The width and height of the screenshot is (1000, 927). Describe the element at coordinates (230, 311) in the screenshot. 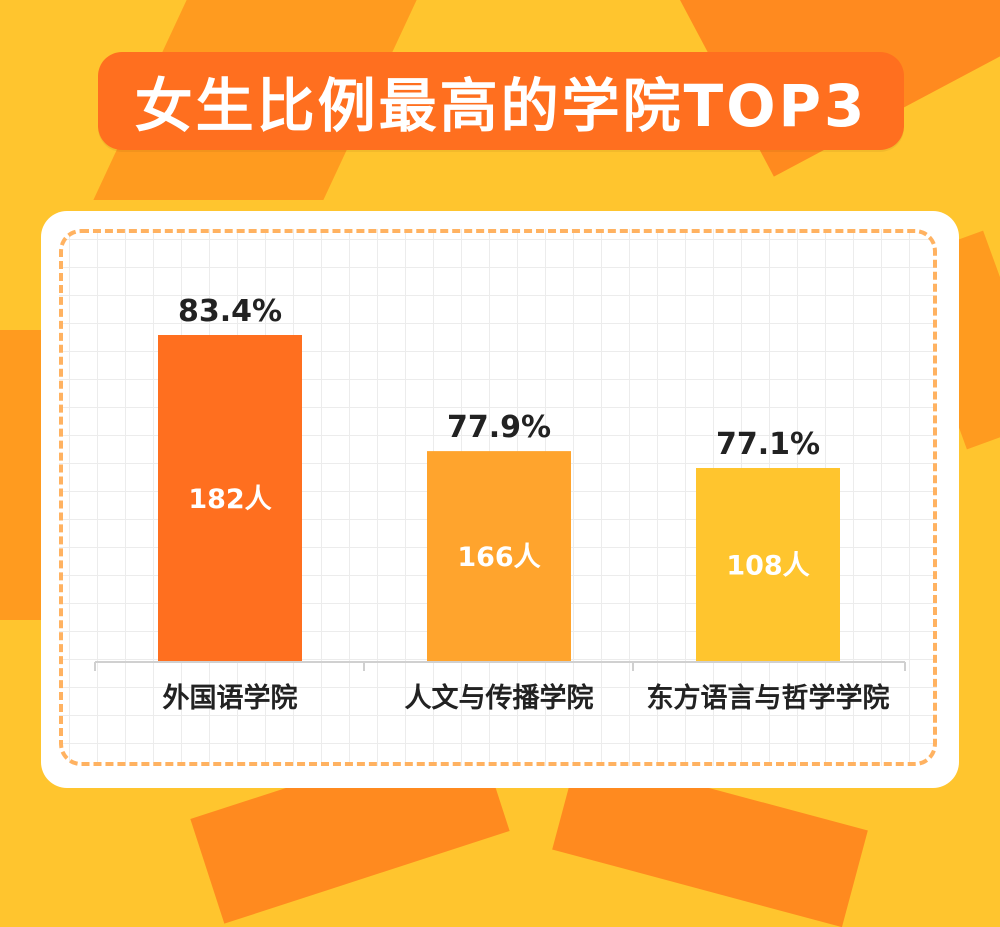

I see `data-label-percent: 83.4%` at that location.